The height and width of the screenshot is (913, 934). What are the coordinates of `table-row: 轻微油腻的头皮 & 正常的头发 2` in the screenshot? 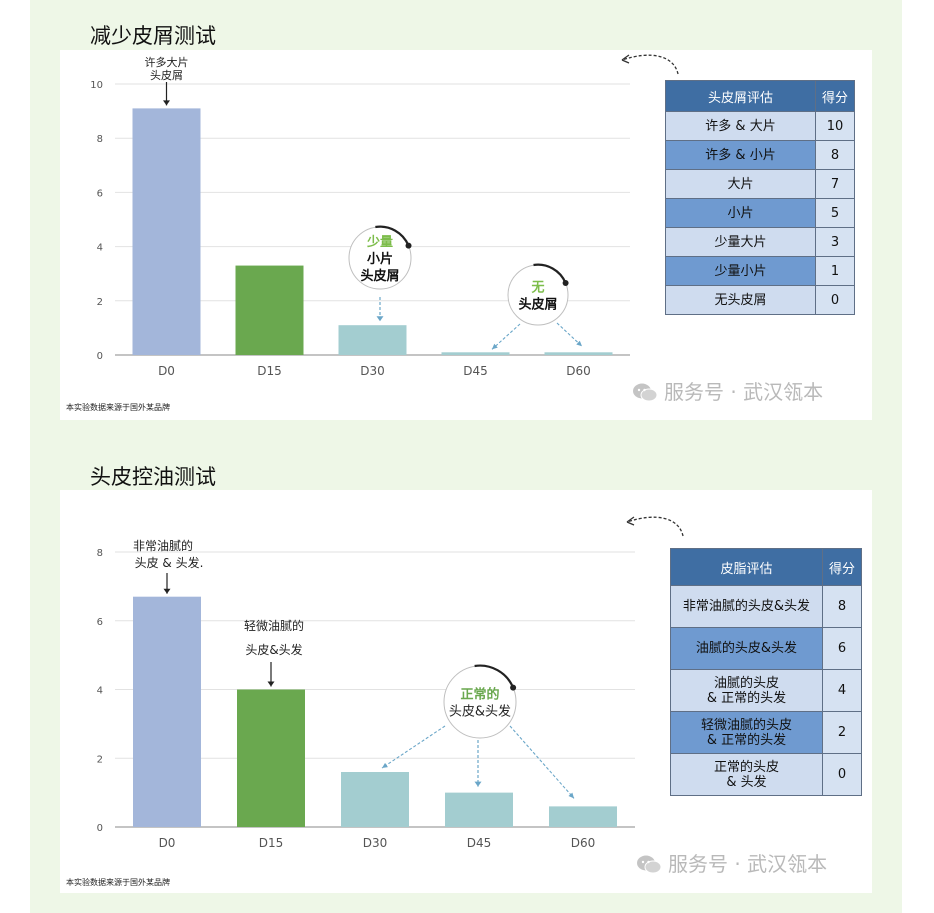 It's located at (766, 732).